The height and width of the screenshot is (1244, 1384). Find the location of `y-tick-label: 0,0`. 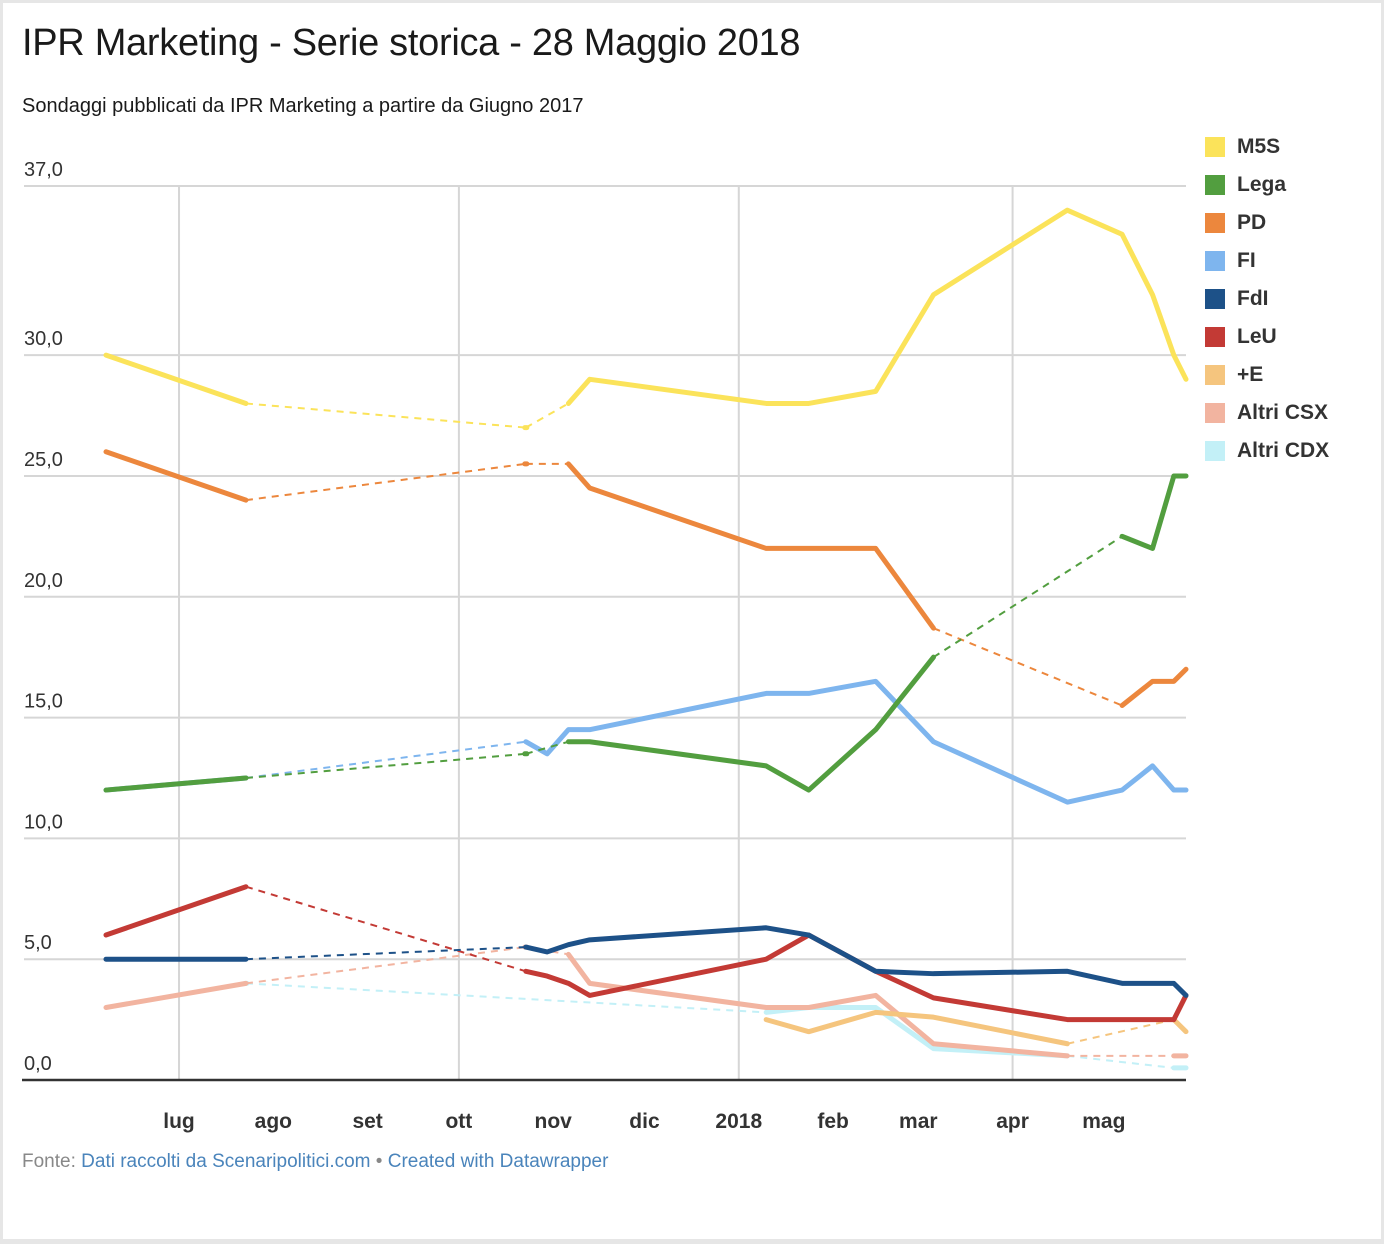

y-tick-label: 0,0 is located at coordinates (38, 1064).